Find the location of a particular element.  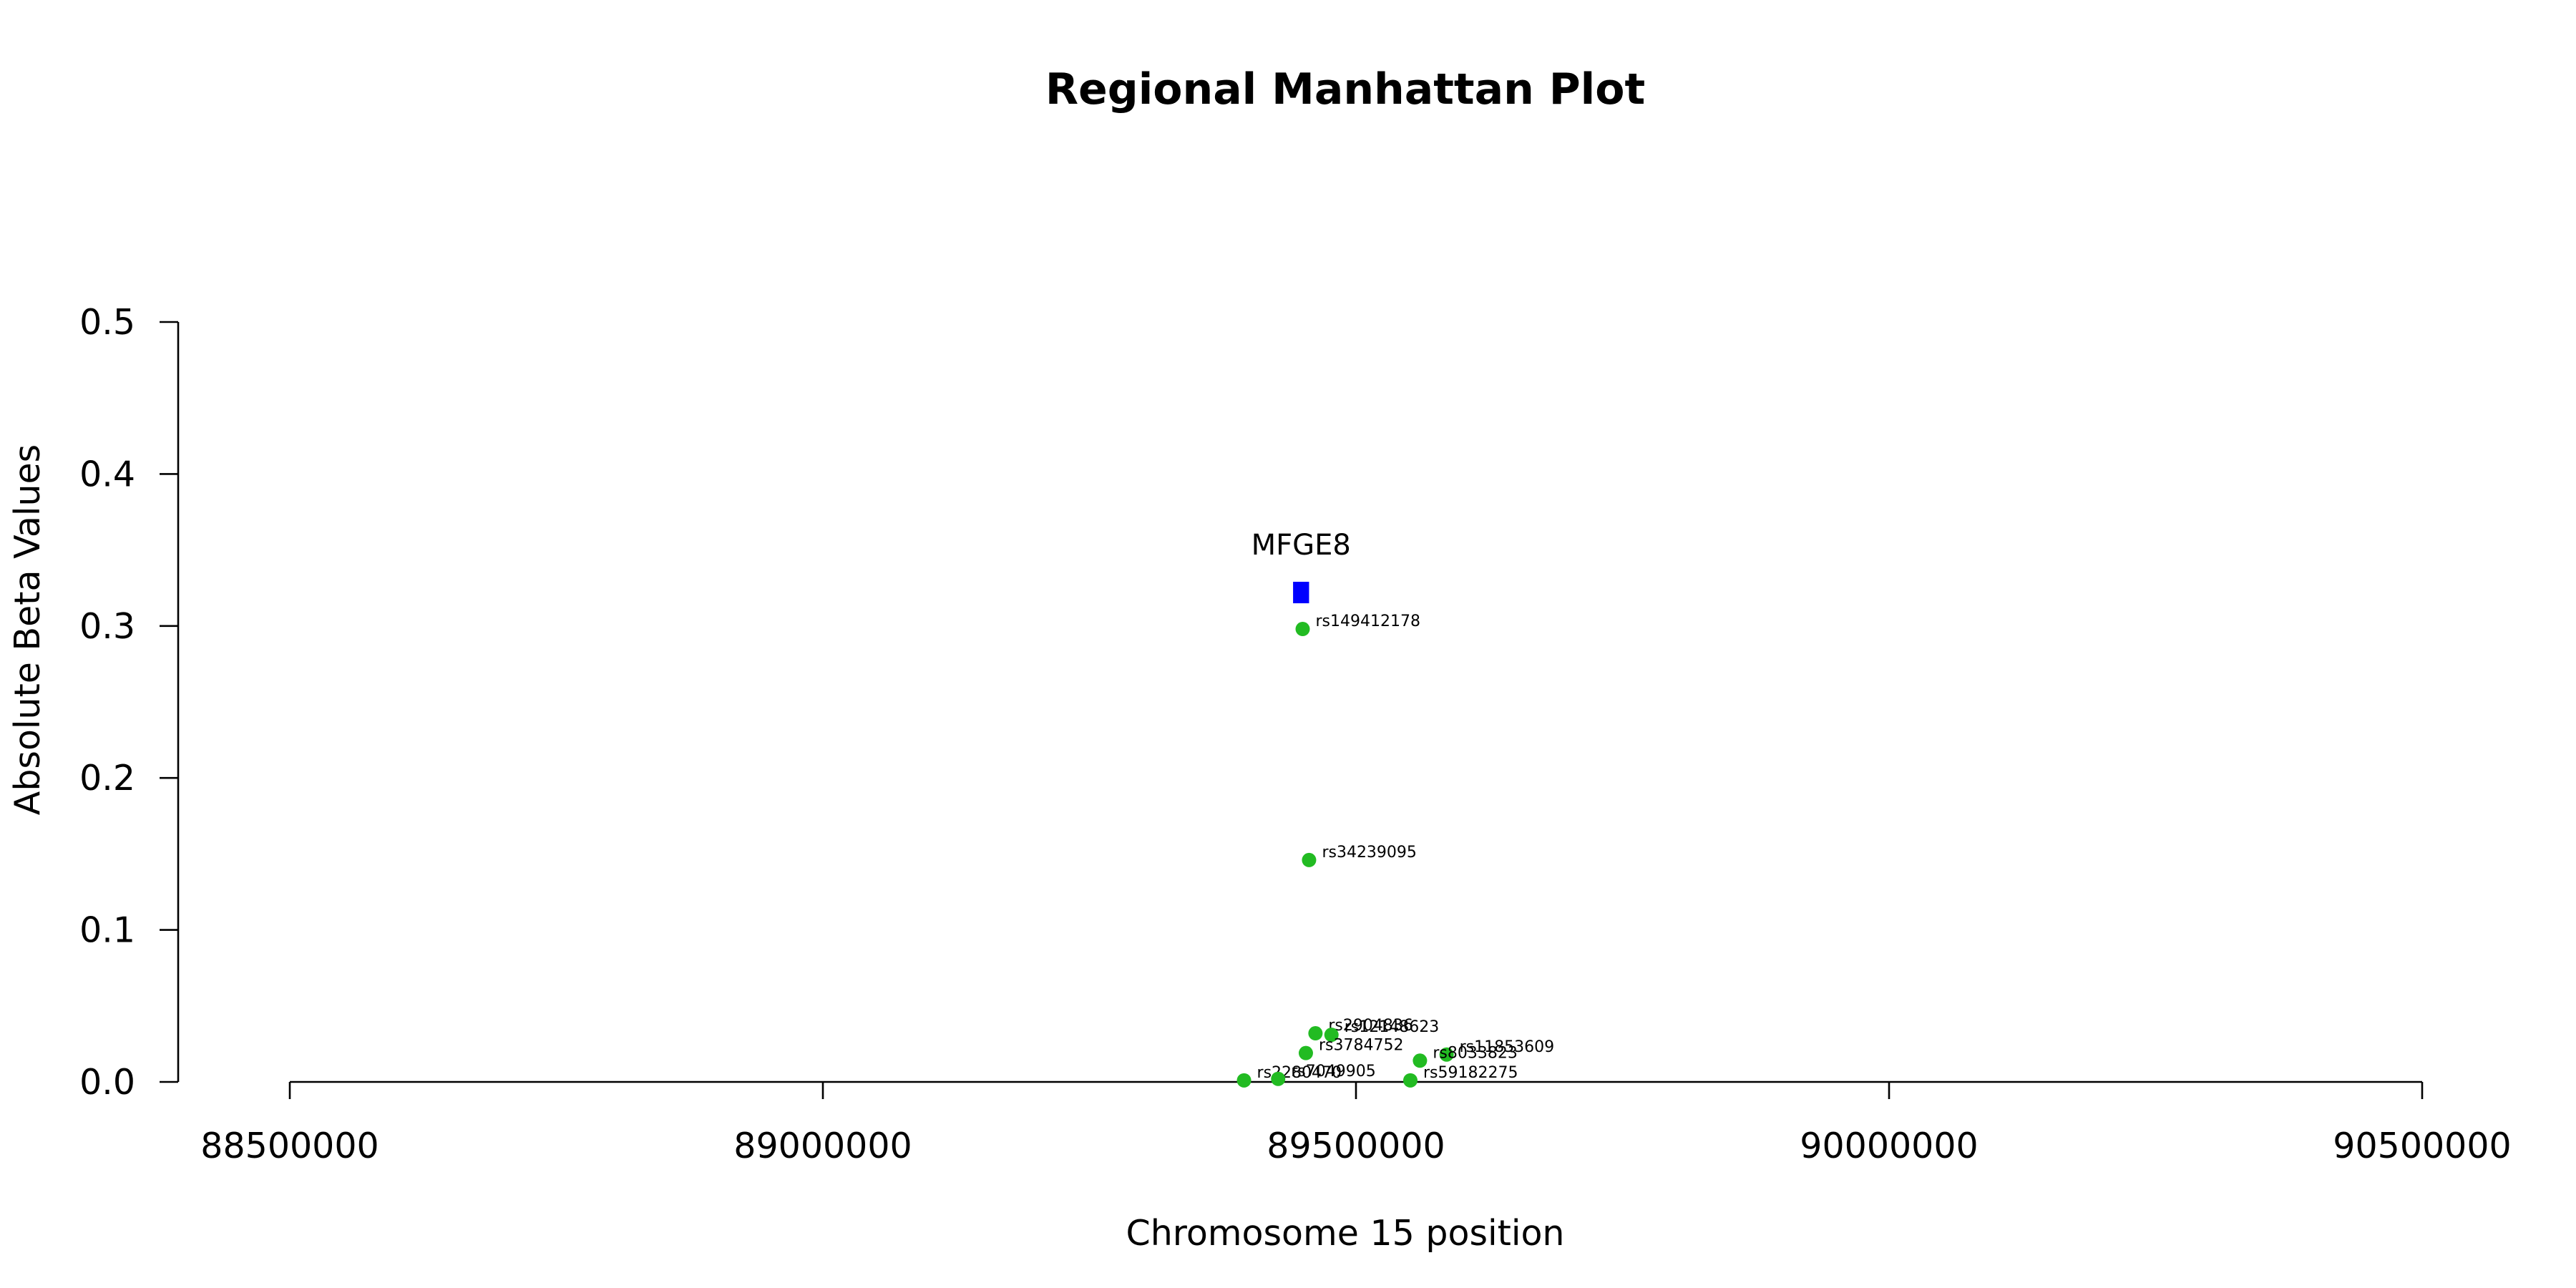

x-axis-label: Chromosome 15 position is located at coordinates (1345, 1233).